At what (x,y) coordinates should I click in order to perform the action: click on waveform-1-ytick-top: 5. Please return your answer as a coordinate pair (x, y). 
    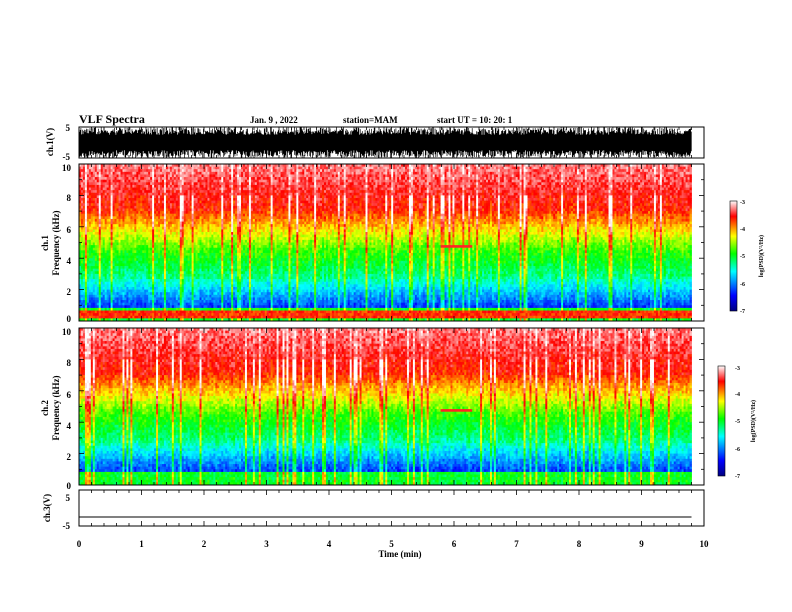
    Looking at the image, I should click on (68, 128).